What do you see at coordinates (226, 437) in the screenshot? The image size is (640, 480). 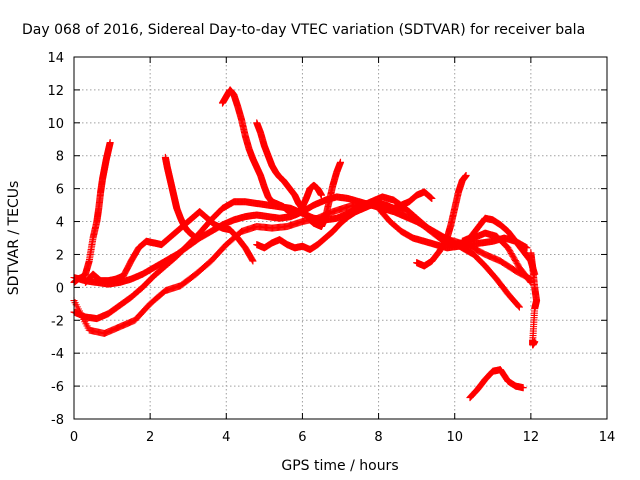 I see `x-tick-label: 4` at bounding box center [226, 437].